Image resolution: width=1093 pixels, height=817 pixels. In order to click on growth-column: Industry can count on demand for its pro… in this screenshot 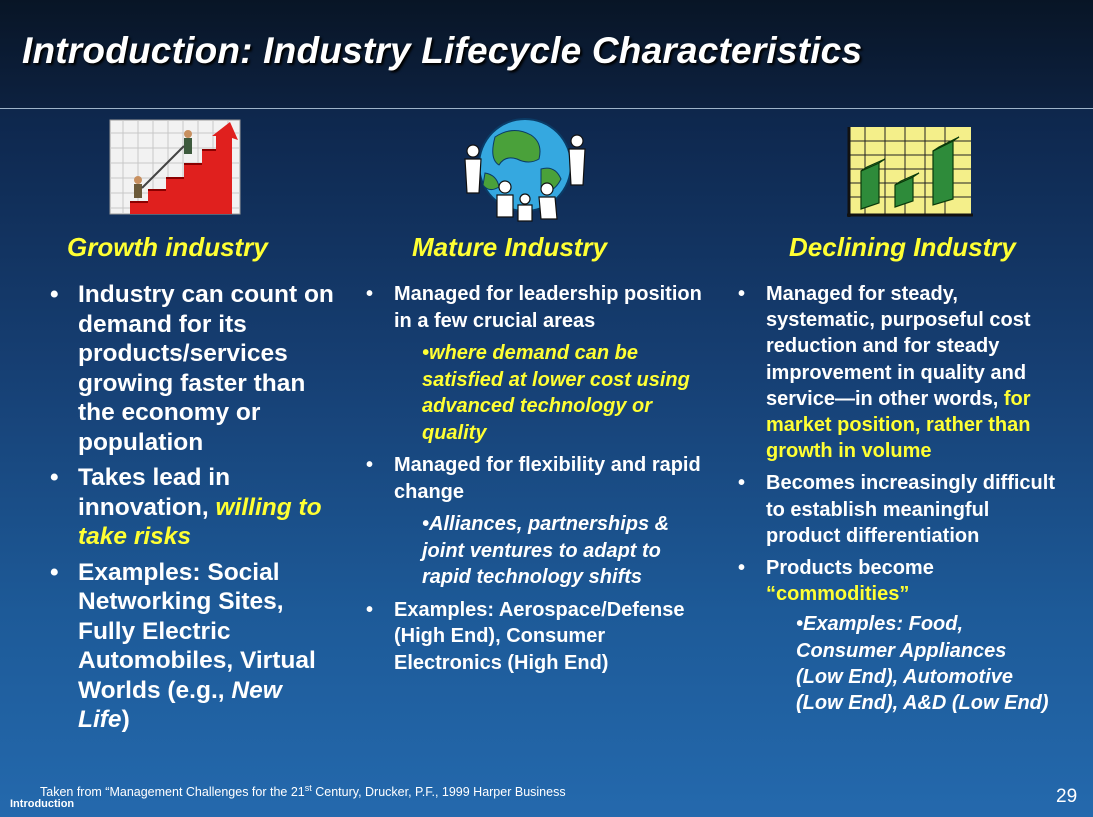, I will do `click(194, 510)`.